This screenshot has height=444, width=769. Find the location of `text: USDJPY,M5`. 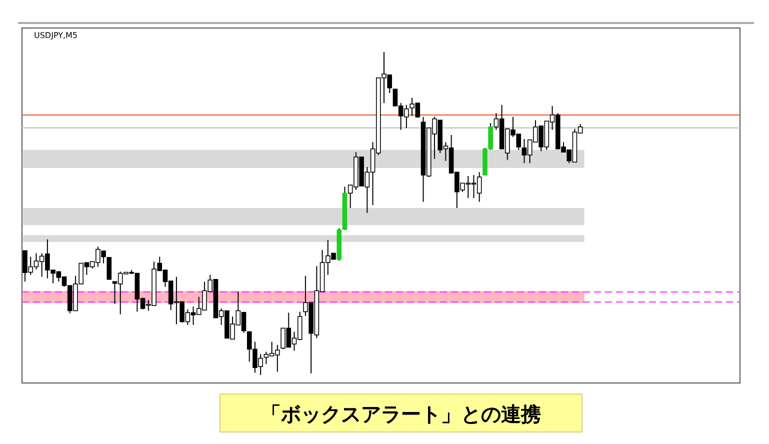

text: USDJPY,M5 is located at coordinates (56, 35).